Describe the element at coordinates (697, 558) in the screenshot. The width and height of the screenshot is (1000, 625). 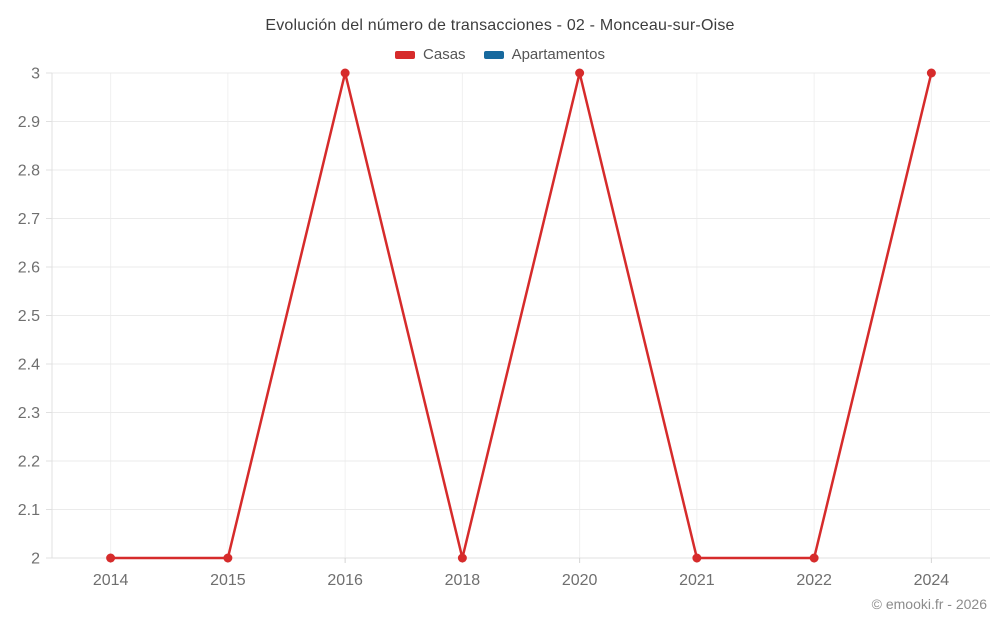
I see `data-point-casas-2021` at that location.